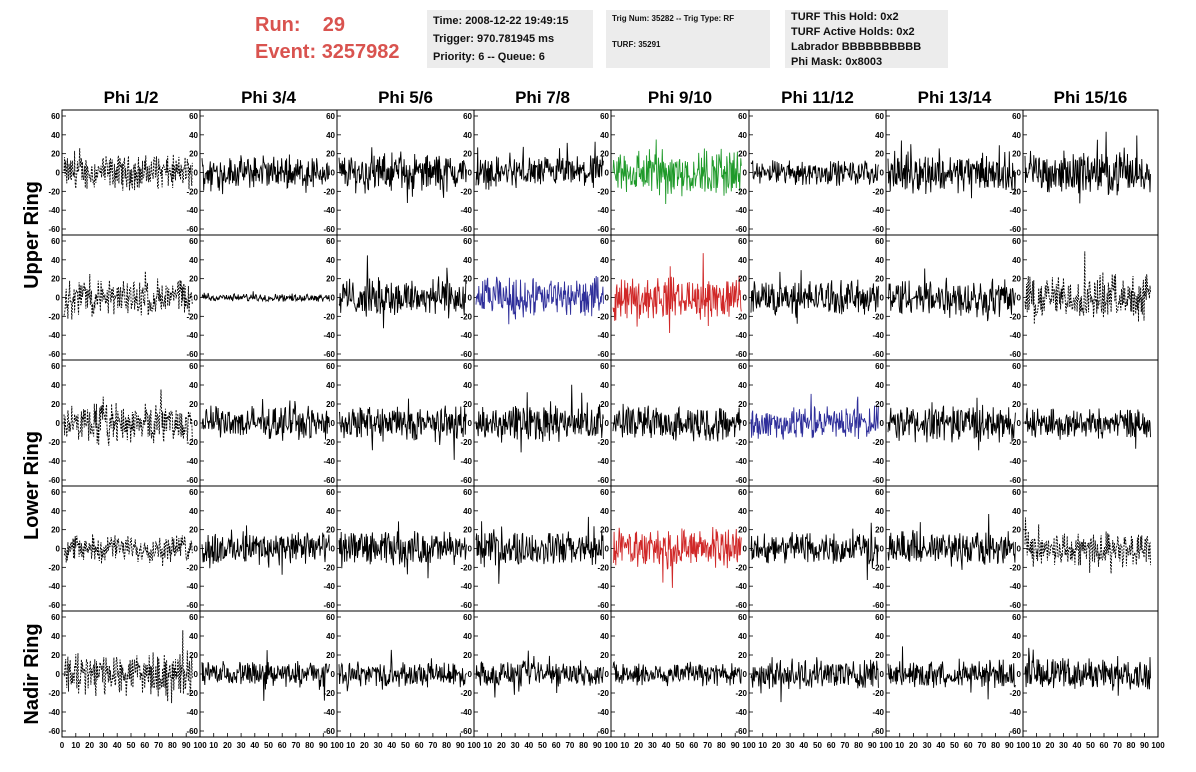 The width and height of the screenshot is (1196, 772). Describe the element at coordinates (405, 97) in the screenshot. I see `column-header: Phi 5/6` at that location.